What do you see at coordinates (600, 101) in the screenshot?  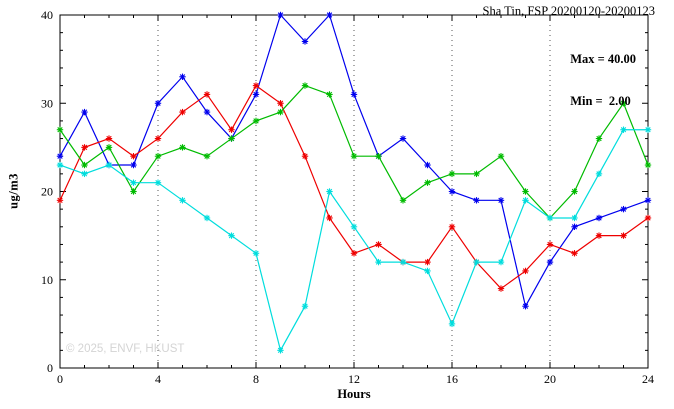 I see `min-annotation: Min = 2.00` at bounding box center [600, 101].